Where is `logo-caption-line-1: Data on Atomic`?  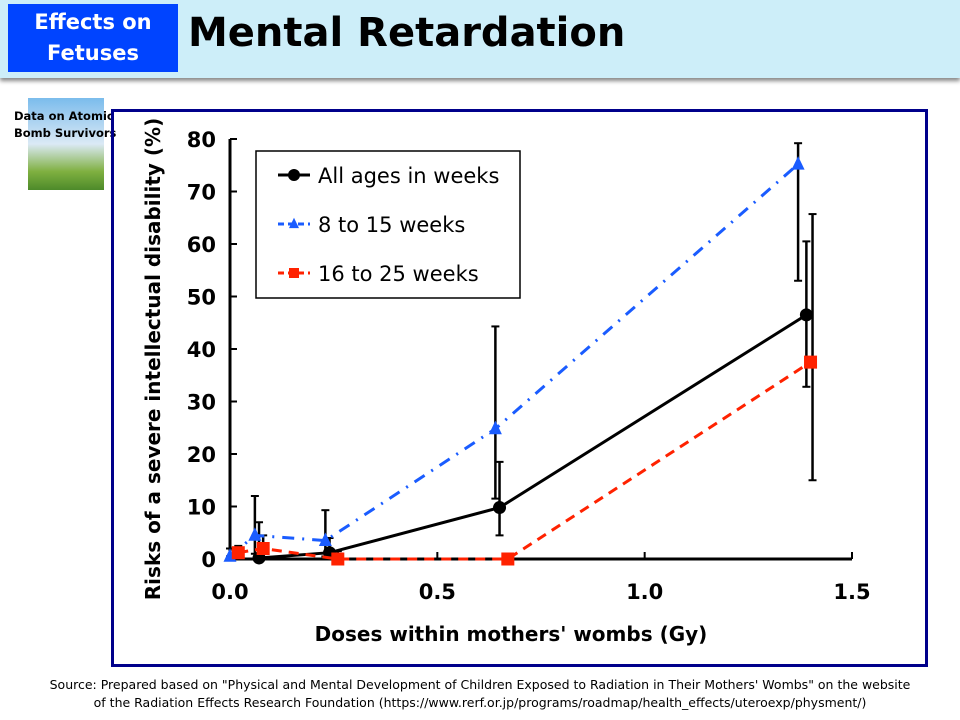 logo-caption-line-1: Data on Atomic is located at coordinates (64, 116).